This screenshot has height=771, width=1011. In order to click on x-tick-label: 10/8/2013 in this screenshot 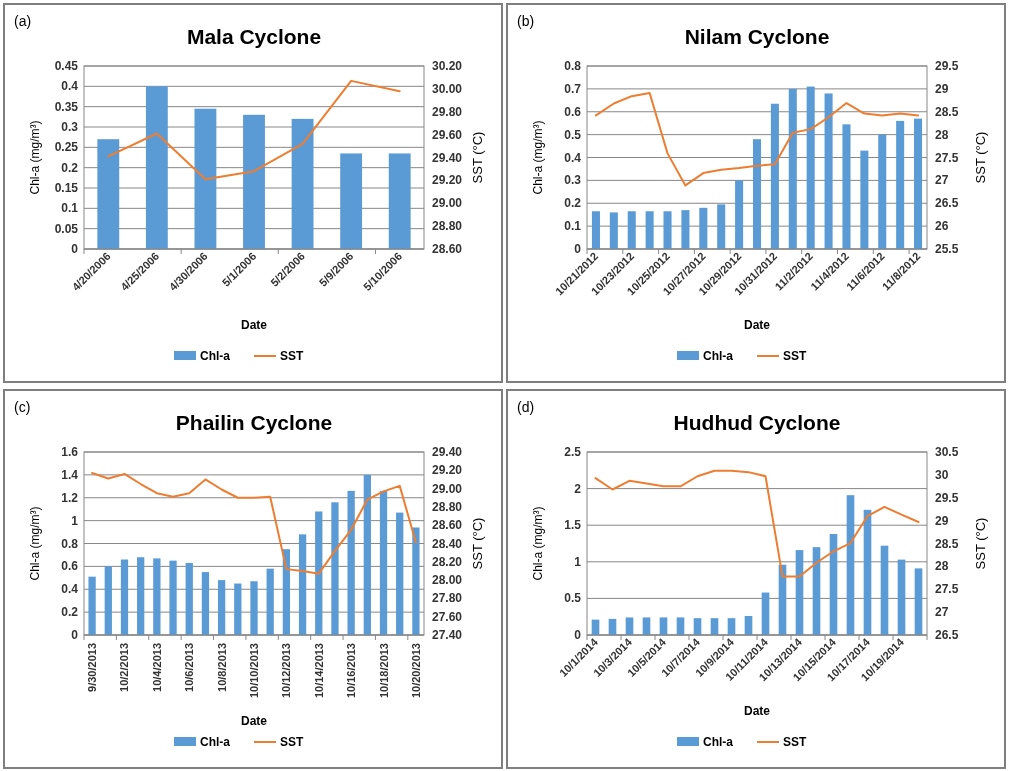, I will do `click(221, 667)`.